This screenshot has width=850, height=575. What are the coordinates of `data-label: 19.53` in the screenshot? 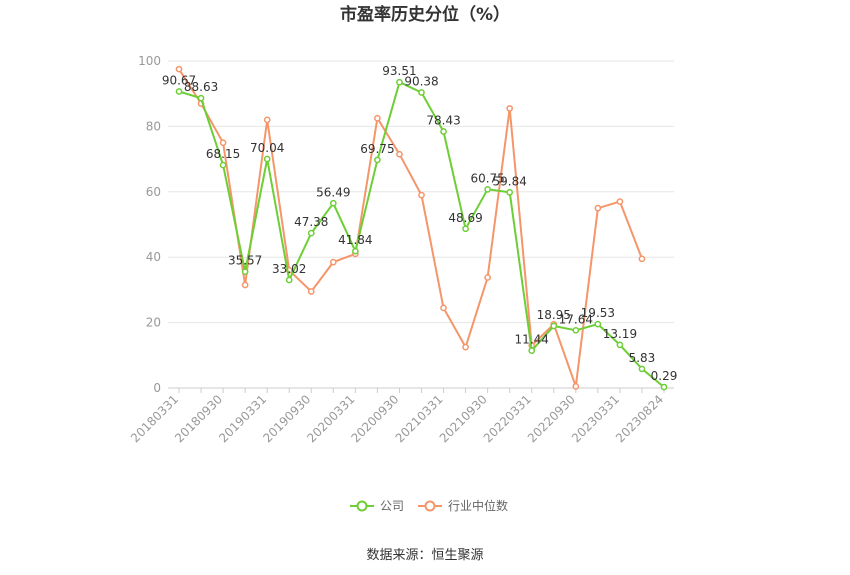 It's located at (598, 313).